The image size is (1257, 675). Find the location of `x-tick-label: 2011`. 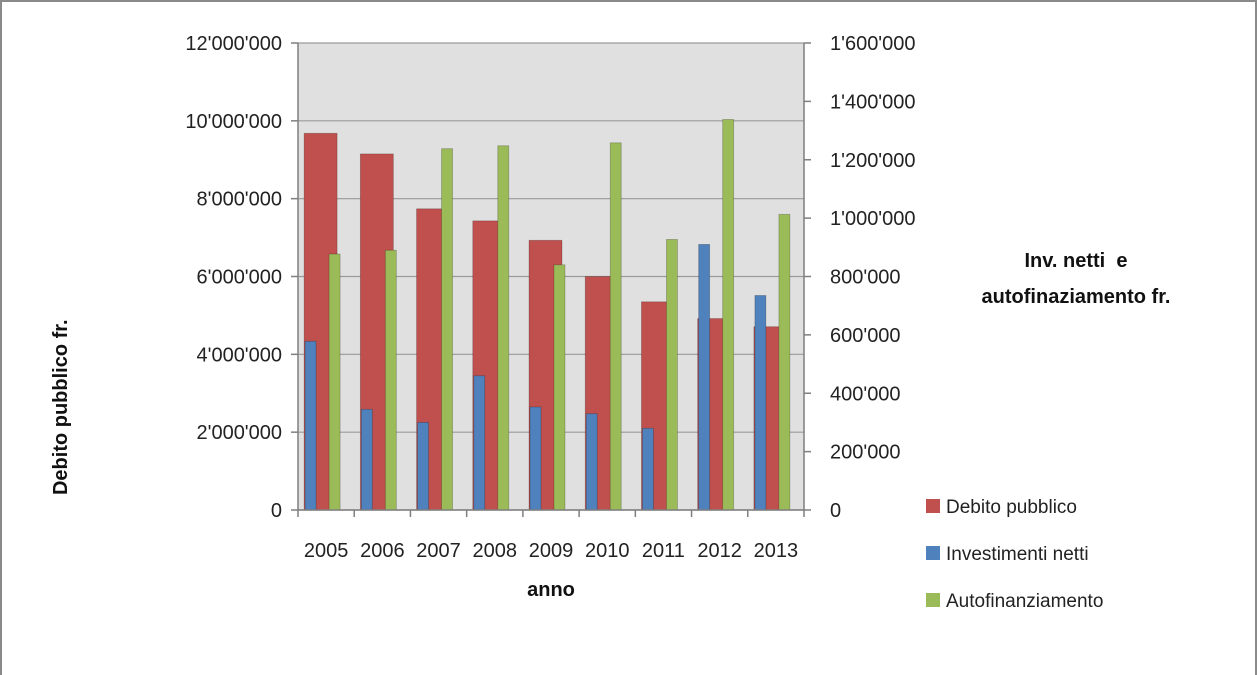

x-tick-label: 2011 is located at coordinates (663, 551).